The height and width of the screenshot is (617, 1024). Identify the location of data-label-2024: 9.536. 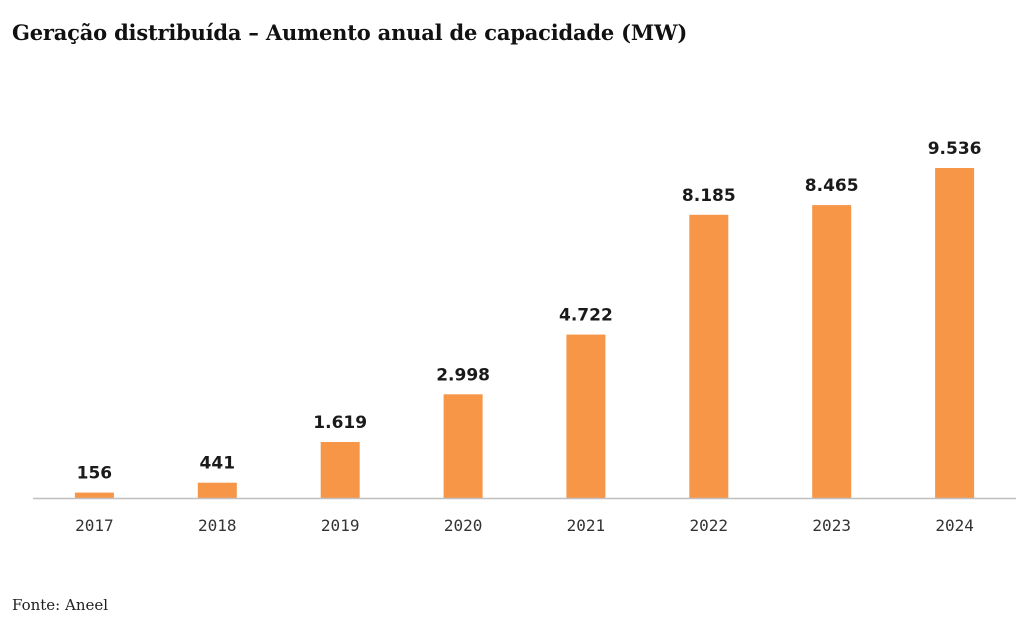
(955, 149).